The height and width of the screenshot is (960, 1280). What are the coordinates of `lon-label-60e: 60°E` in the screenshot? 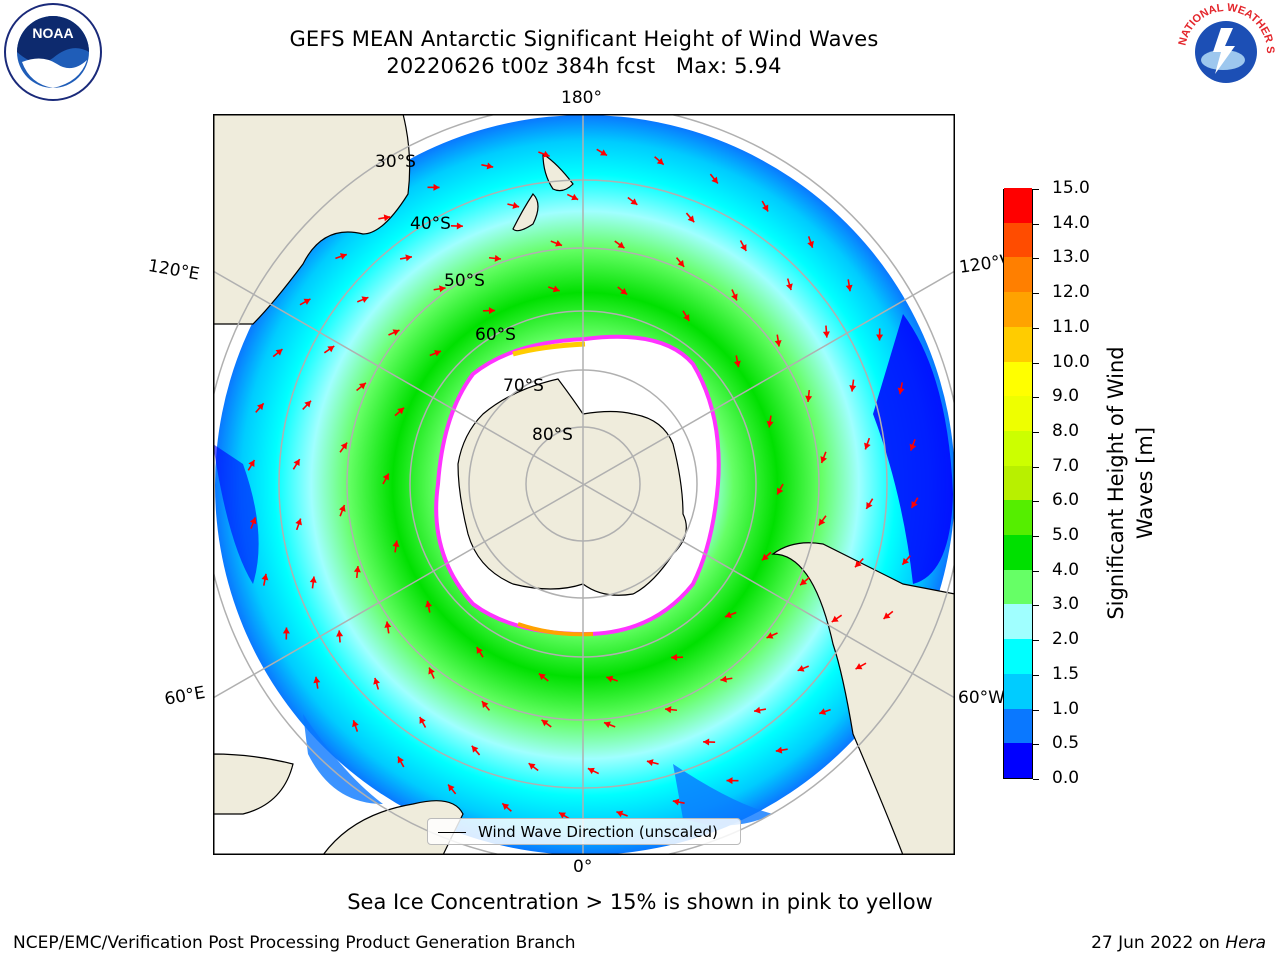 It's located at (185, 696).